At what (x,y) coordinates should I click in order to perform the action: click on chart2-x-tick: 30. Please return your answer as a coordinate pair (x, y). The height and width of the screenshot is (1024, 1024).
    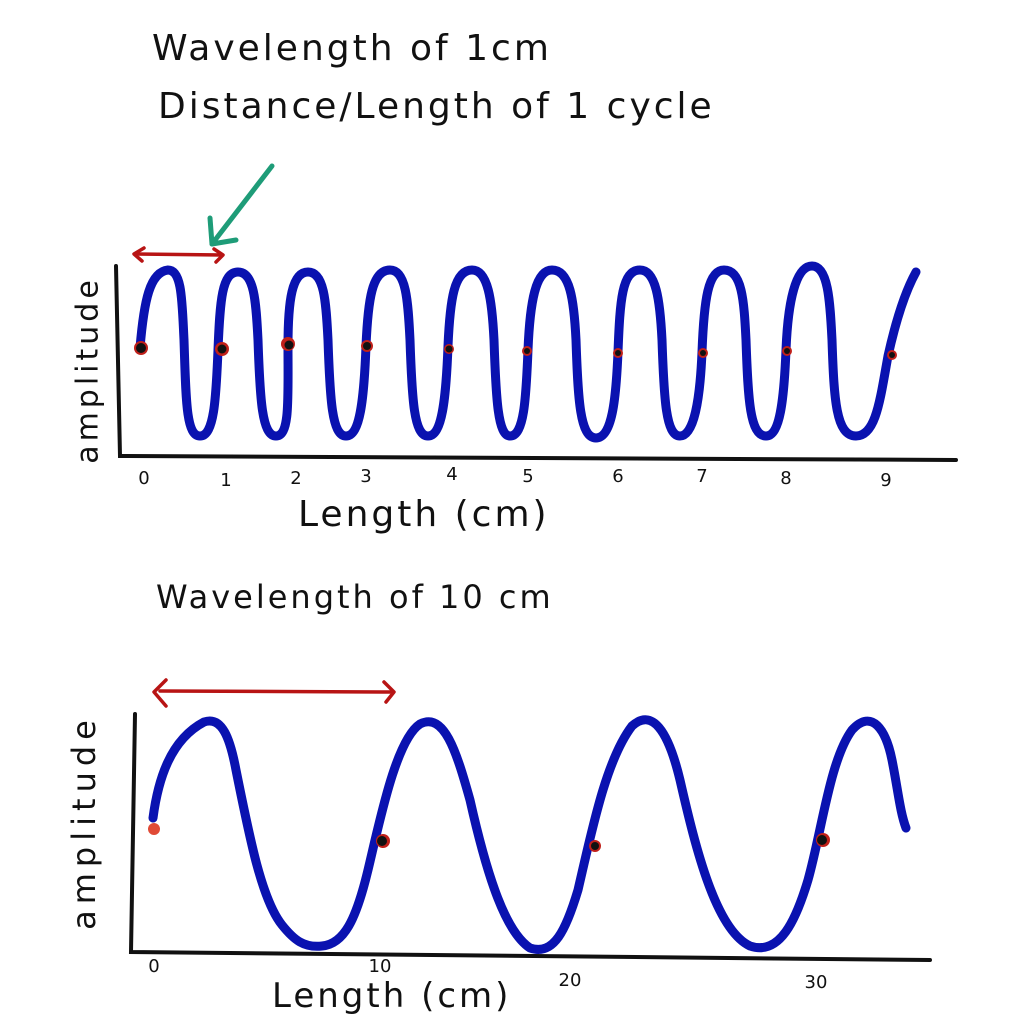
    Looking at the image, I should click on (816, 982).